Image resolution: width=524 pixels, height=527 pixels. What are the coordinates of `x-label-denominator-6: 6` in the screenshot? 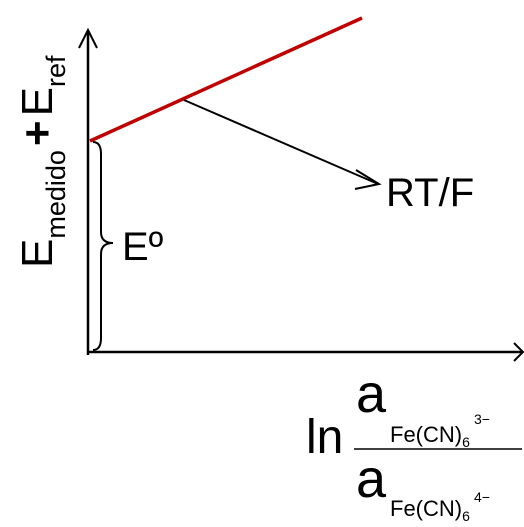 It's located at (466, 516).